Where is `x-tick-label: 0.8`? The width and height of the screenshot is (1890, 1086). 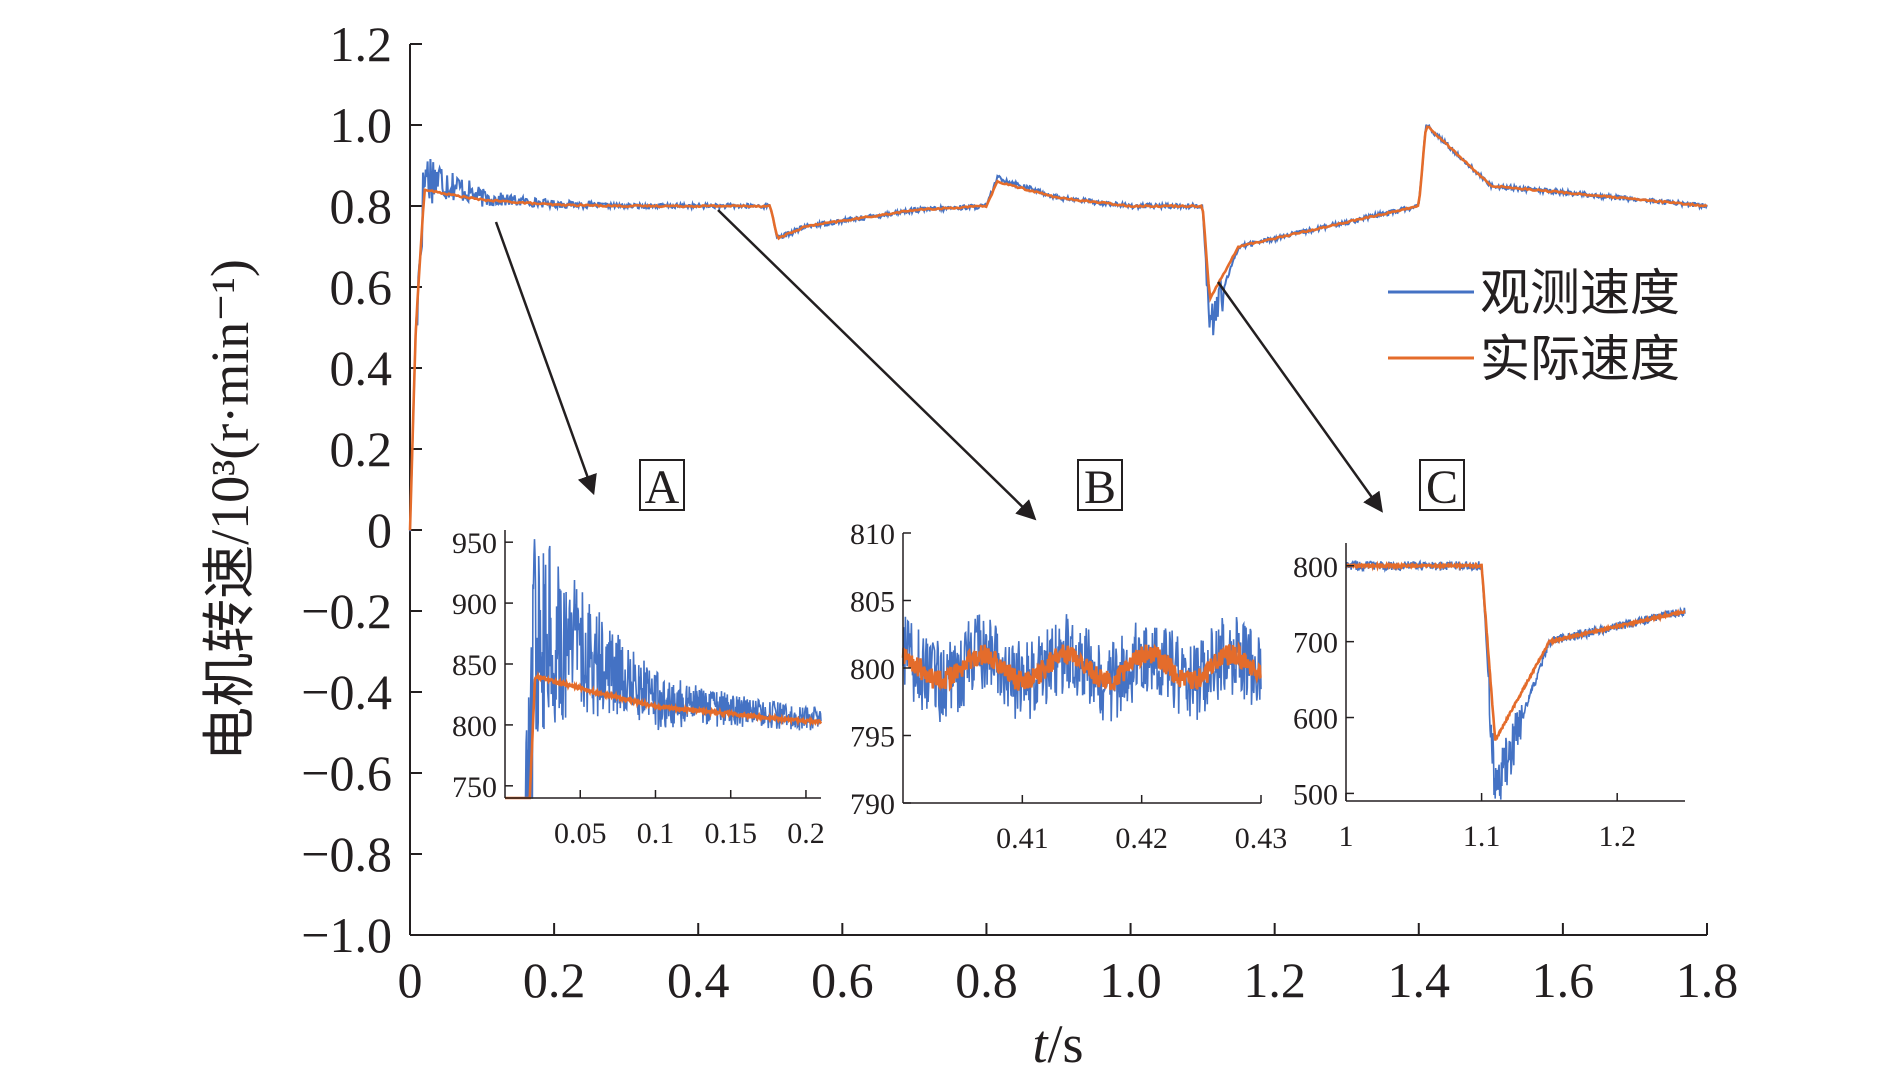 x-tick-label: 0.8 is located at coordinates (986, 980).